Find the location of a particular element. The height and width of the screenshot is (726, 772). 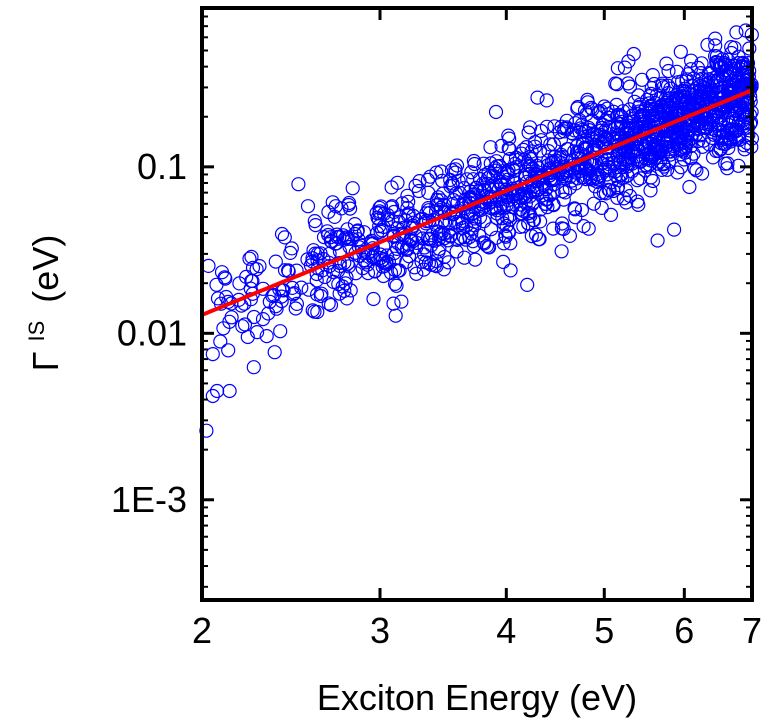

x-axis-title: Exciton Energy (eV) is located at coordinates (477, 697).